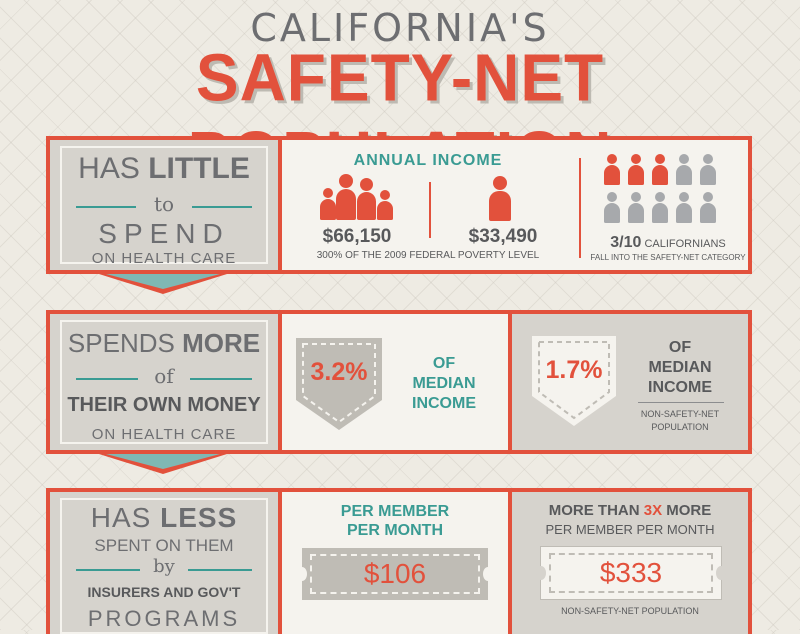  What do you see at coordinates (163, 461) in the screenshot?
I see `section2-arrow-fill` at bounding box center [163, 461].